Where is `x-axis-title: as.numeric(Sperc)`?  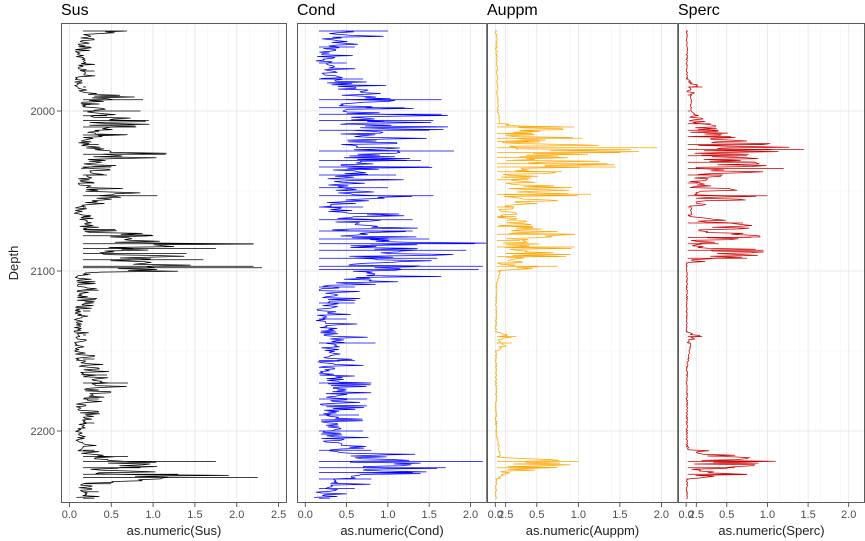 x-axis-title: as.numeric(Sperc) is located at coordinates (771, 530).